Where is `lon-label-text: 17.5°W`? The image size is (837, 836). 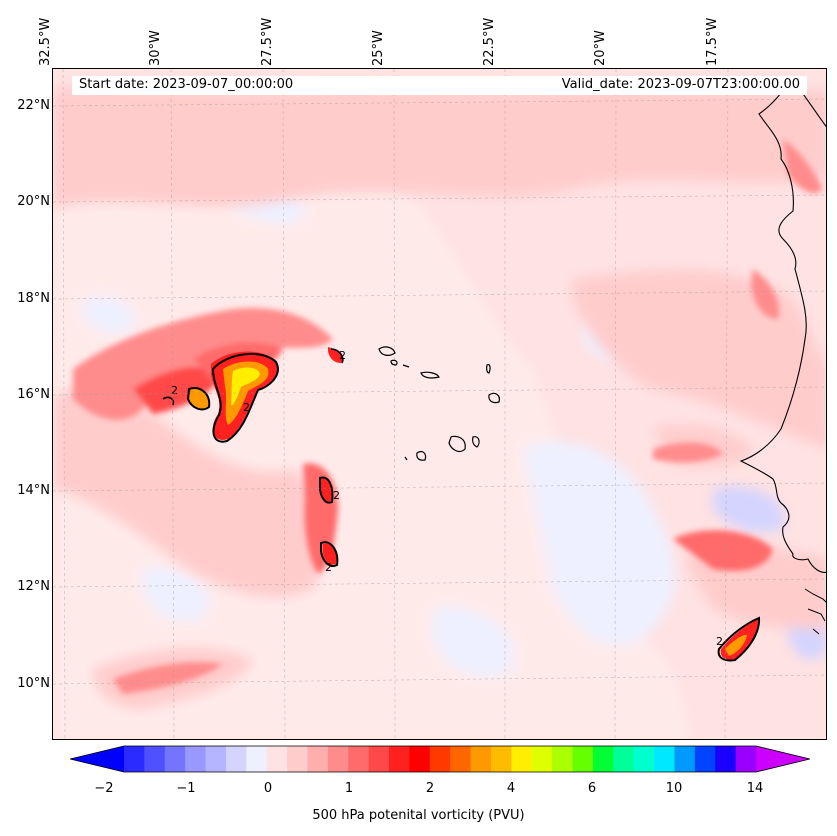
lon-label-text: 17.5°W is located at coordinates (712, 41).